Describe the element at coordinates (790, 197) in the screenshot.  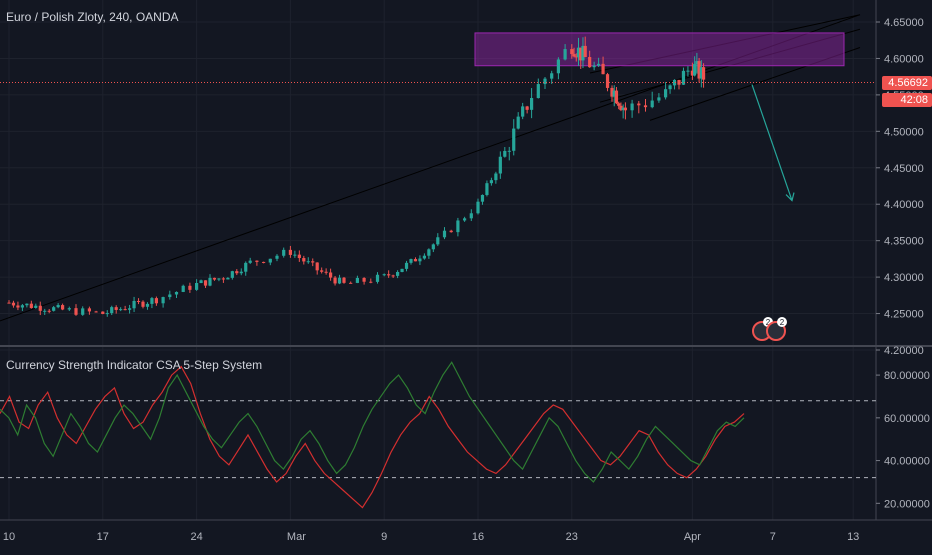
I see `projection-arrowhead` at that location.